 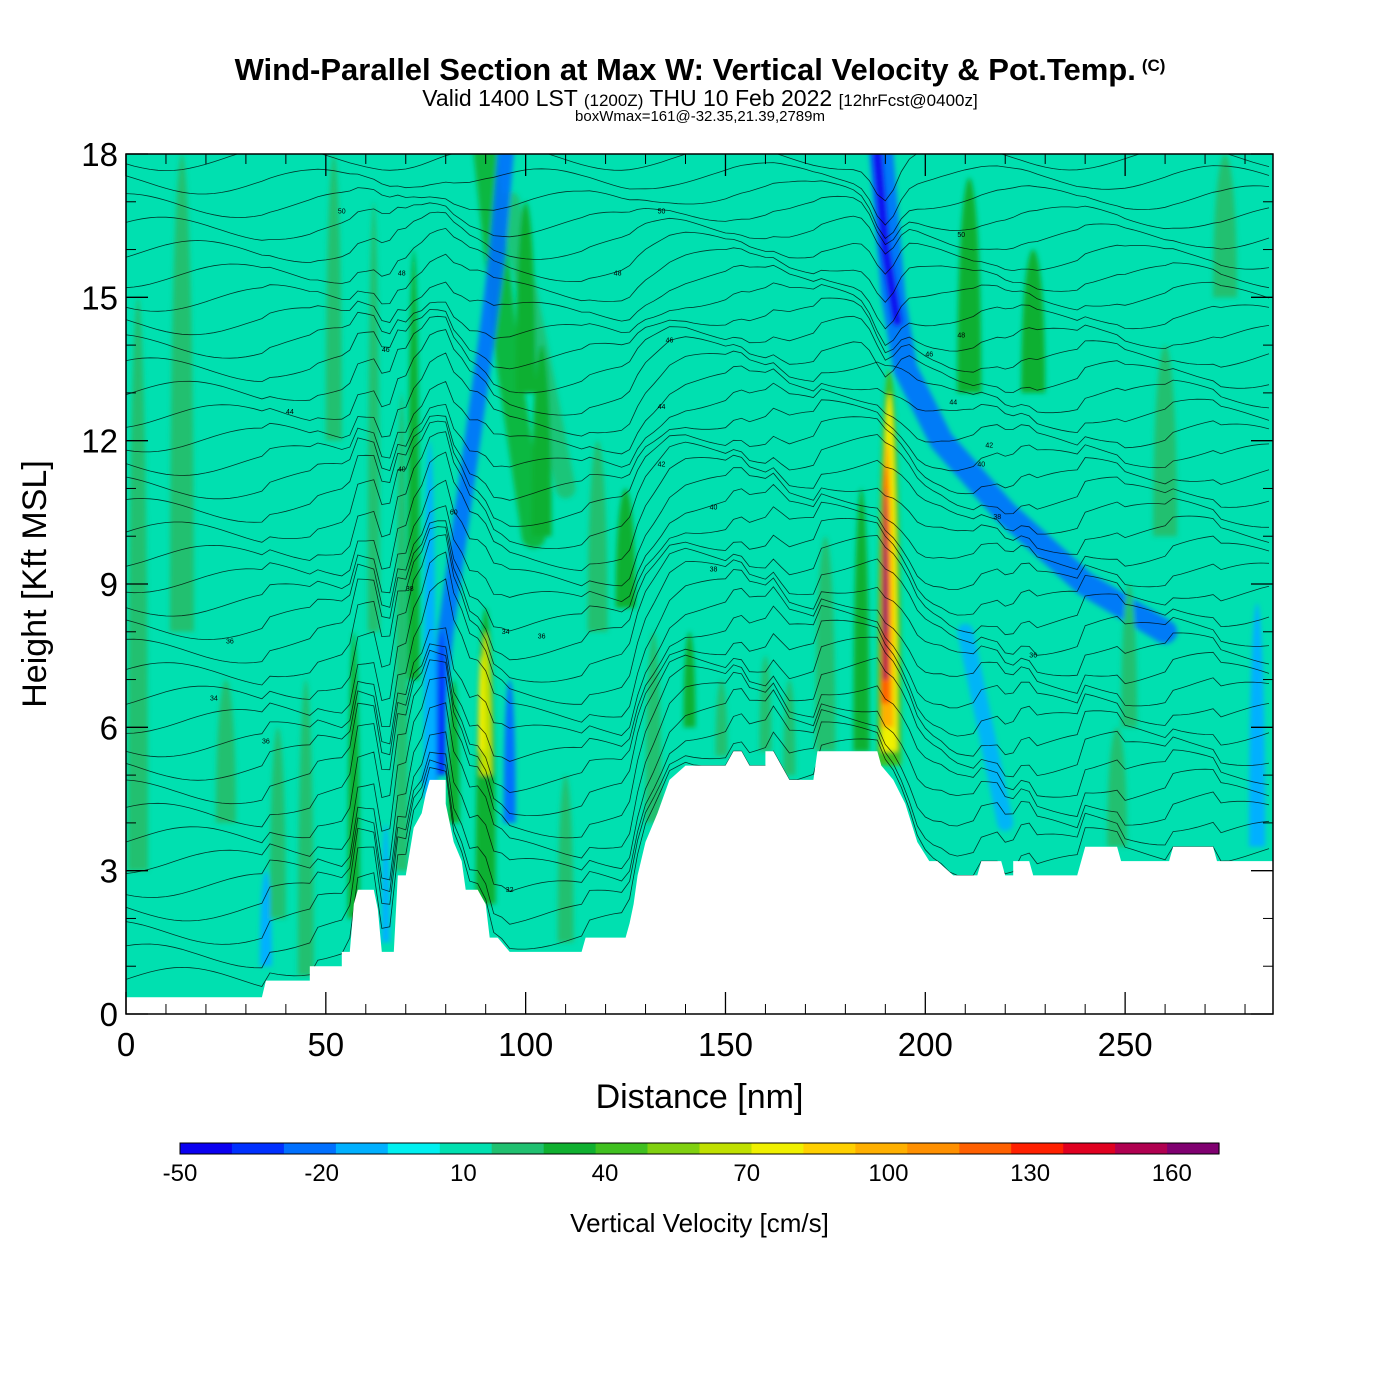 I want to click on y-tick-label: 18, so click(x=99, y=154).